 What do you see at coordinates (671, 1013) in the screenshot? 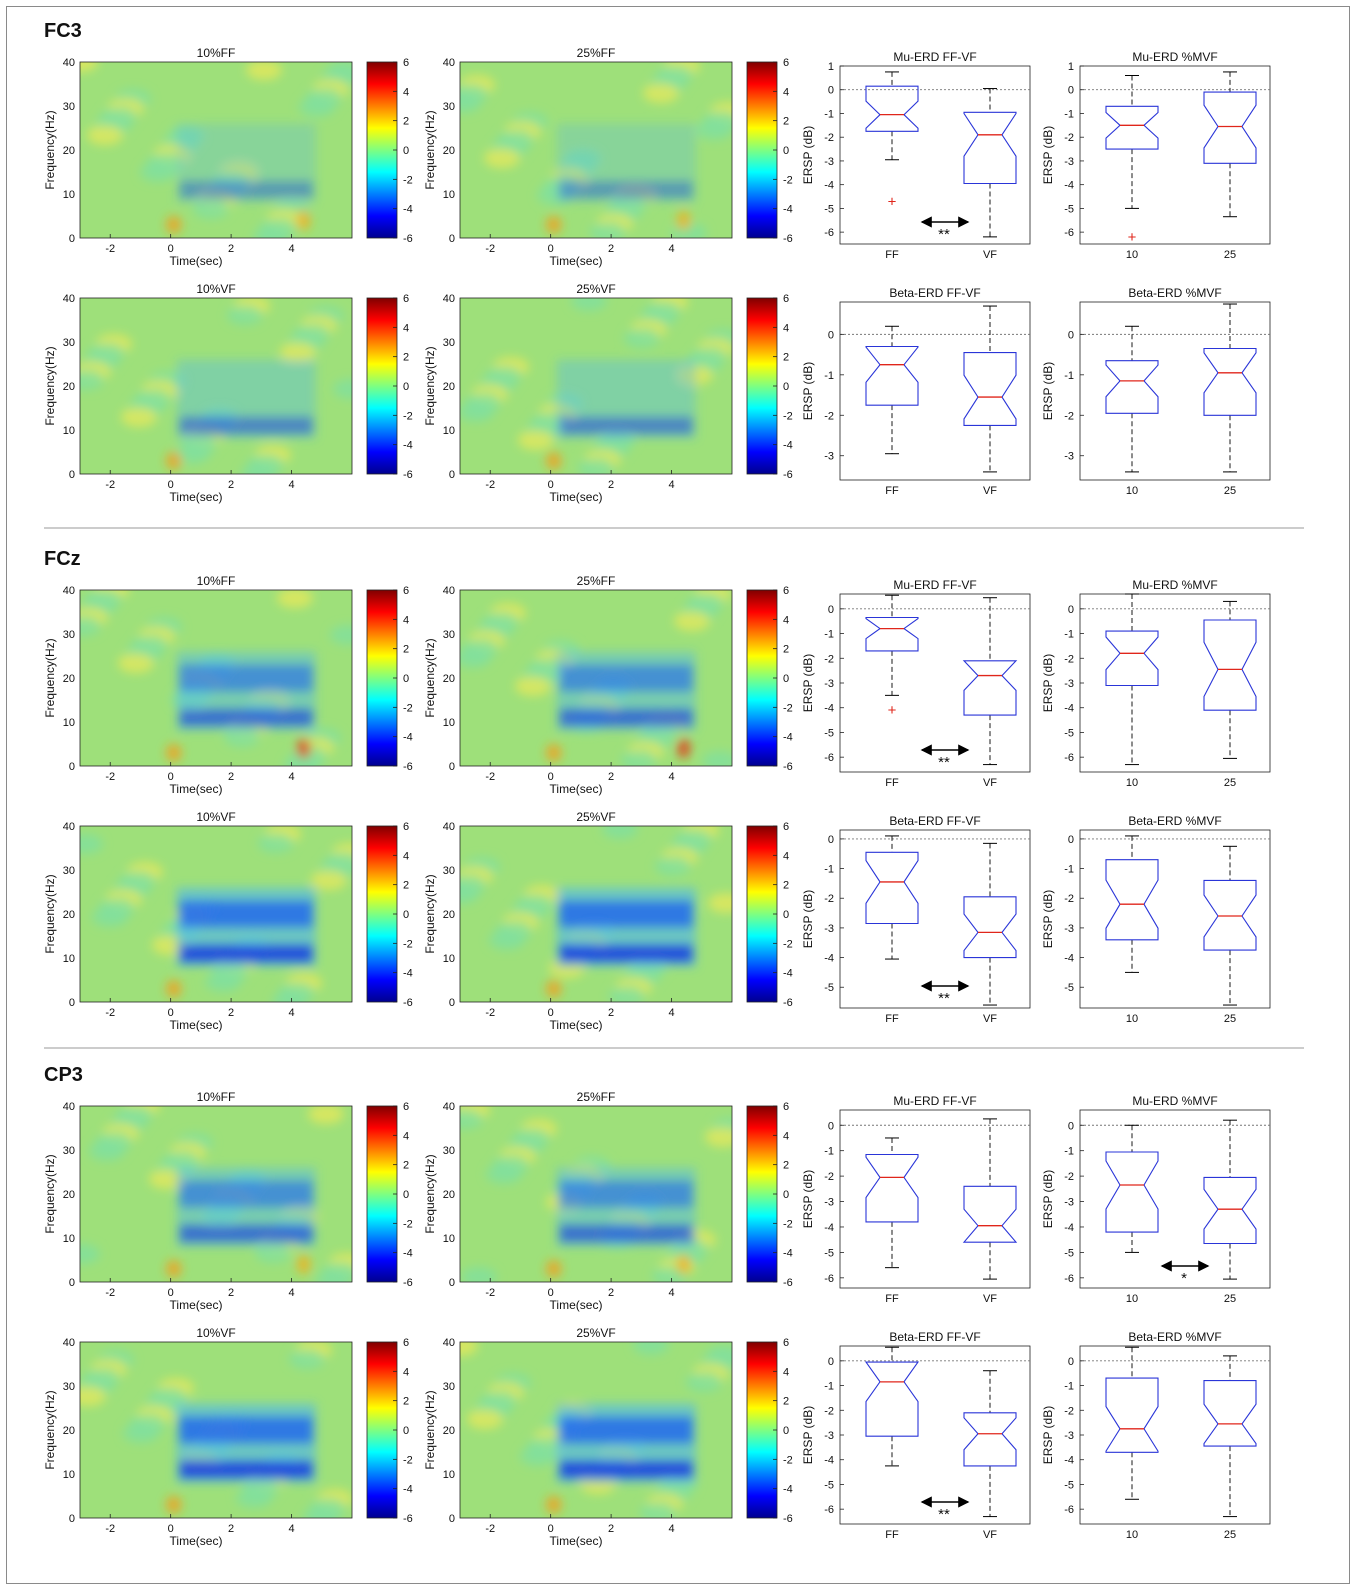
I see `x-tick-label: 4` at bounding box center [671, 1013].